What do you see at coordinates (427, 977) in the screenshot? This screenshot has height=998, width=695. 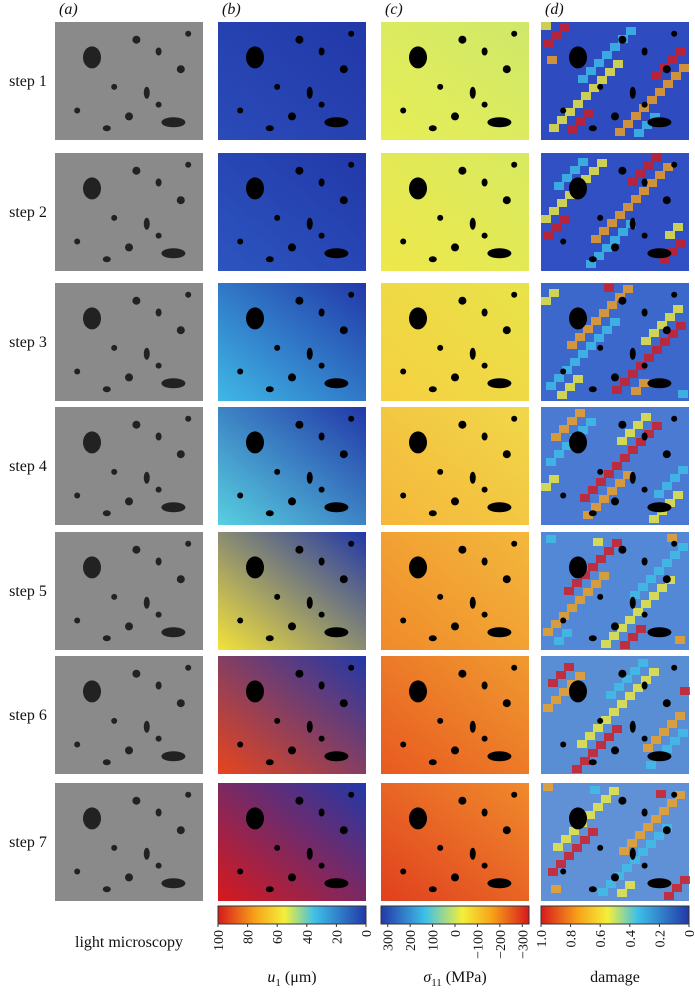 I see `symbol: σ` at bounding box center [427, 977].